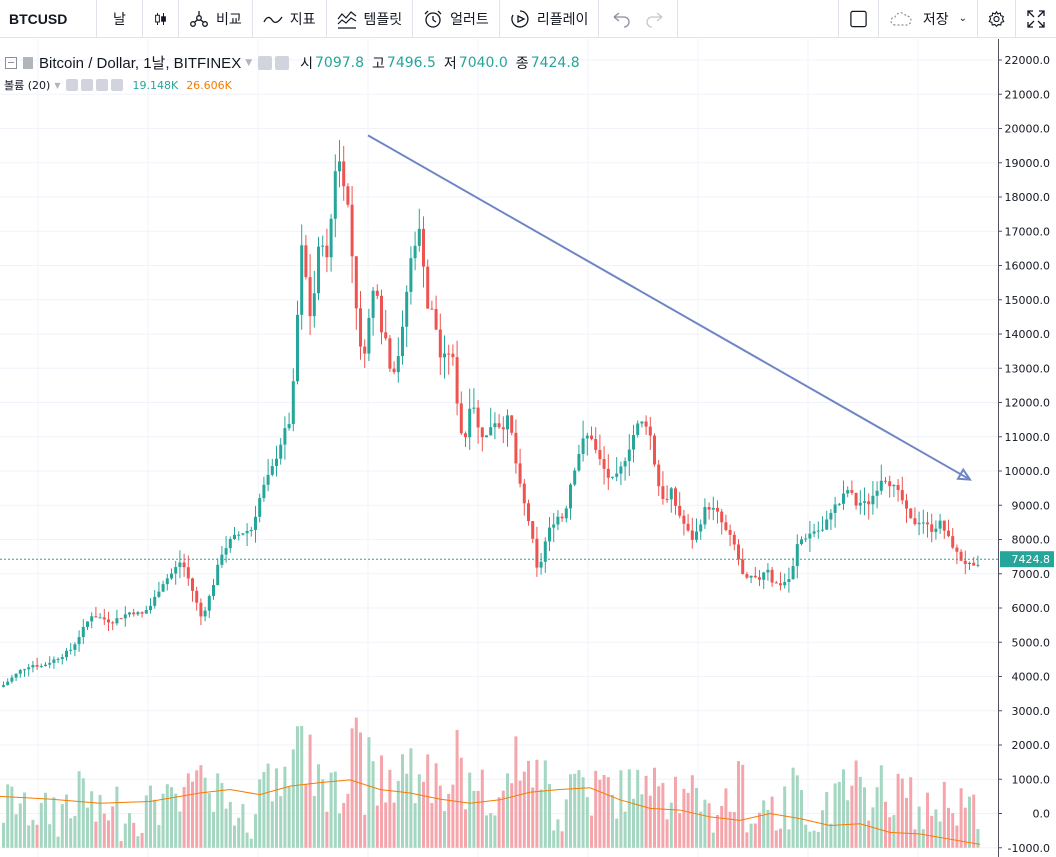 The image size is (1056, 857). What do you see at coordinates (456, 19) in the screenshot?
I see `alerts-button: 얼러트` at bounding box center [456, 19].